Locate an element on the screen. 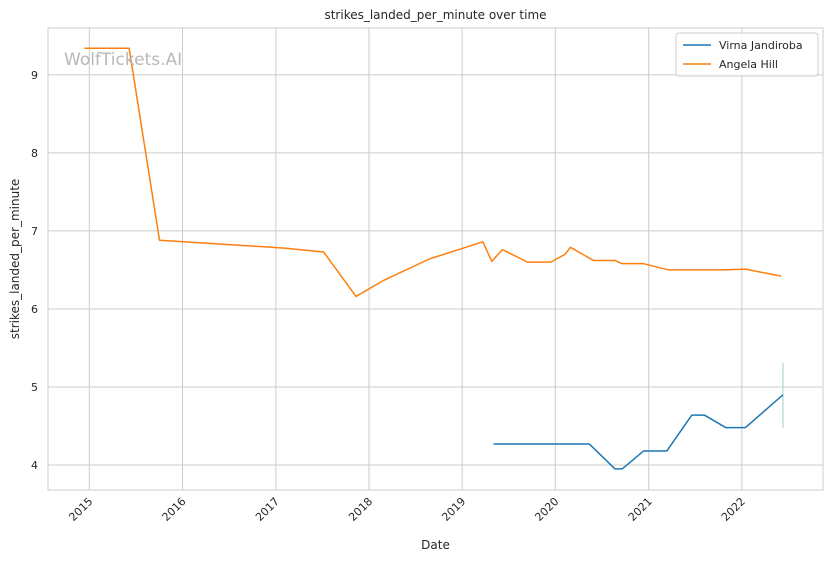  watermark: WolfTickets.AI is located at coordinates (123, 60).